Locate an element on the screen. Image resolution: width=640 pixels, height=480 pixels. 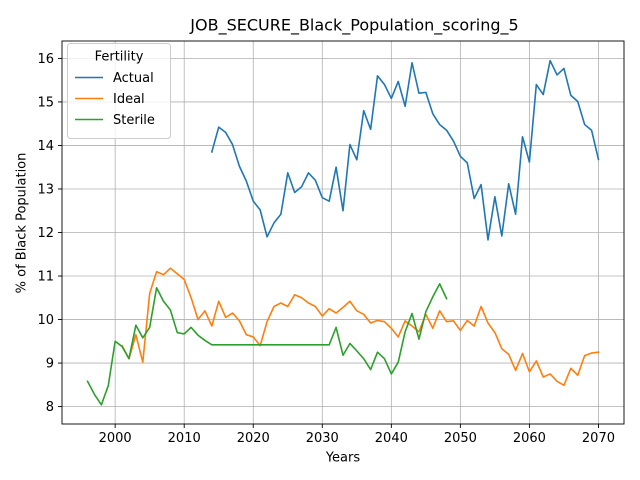
x-tick-label: 2020 is located at coordinates (253, 438).